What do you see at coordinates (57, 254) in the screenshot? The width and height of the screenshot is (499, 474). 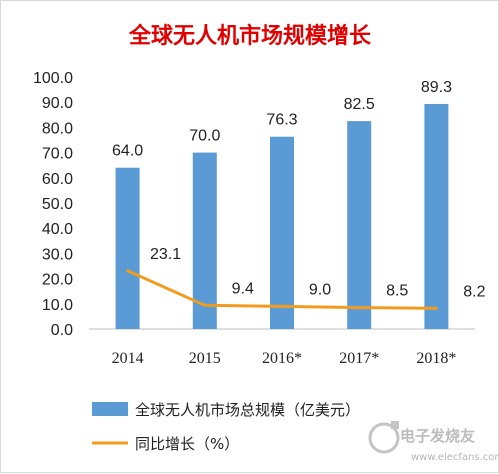 I see `y-tick-label: 30.0` at bounding box center [57, 254].